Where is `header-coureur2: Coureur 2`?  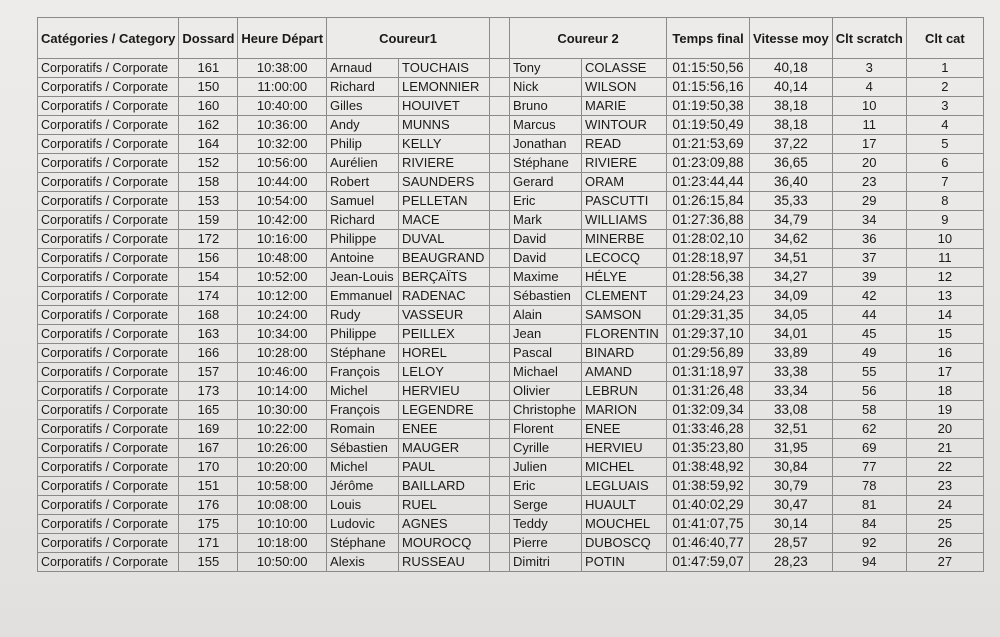
header-coureur2: Coureur 2 is located at coordinates (588, 38).